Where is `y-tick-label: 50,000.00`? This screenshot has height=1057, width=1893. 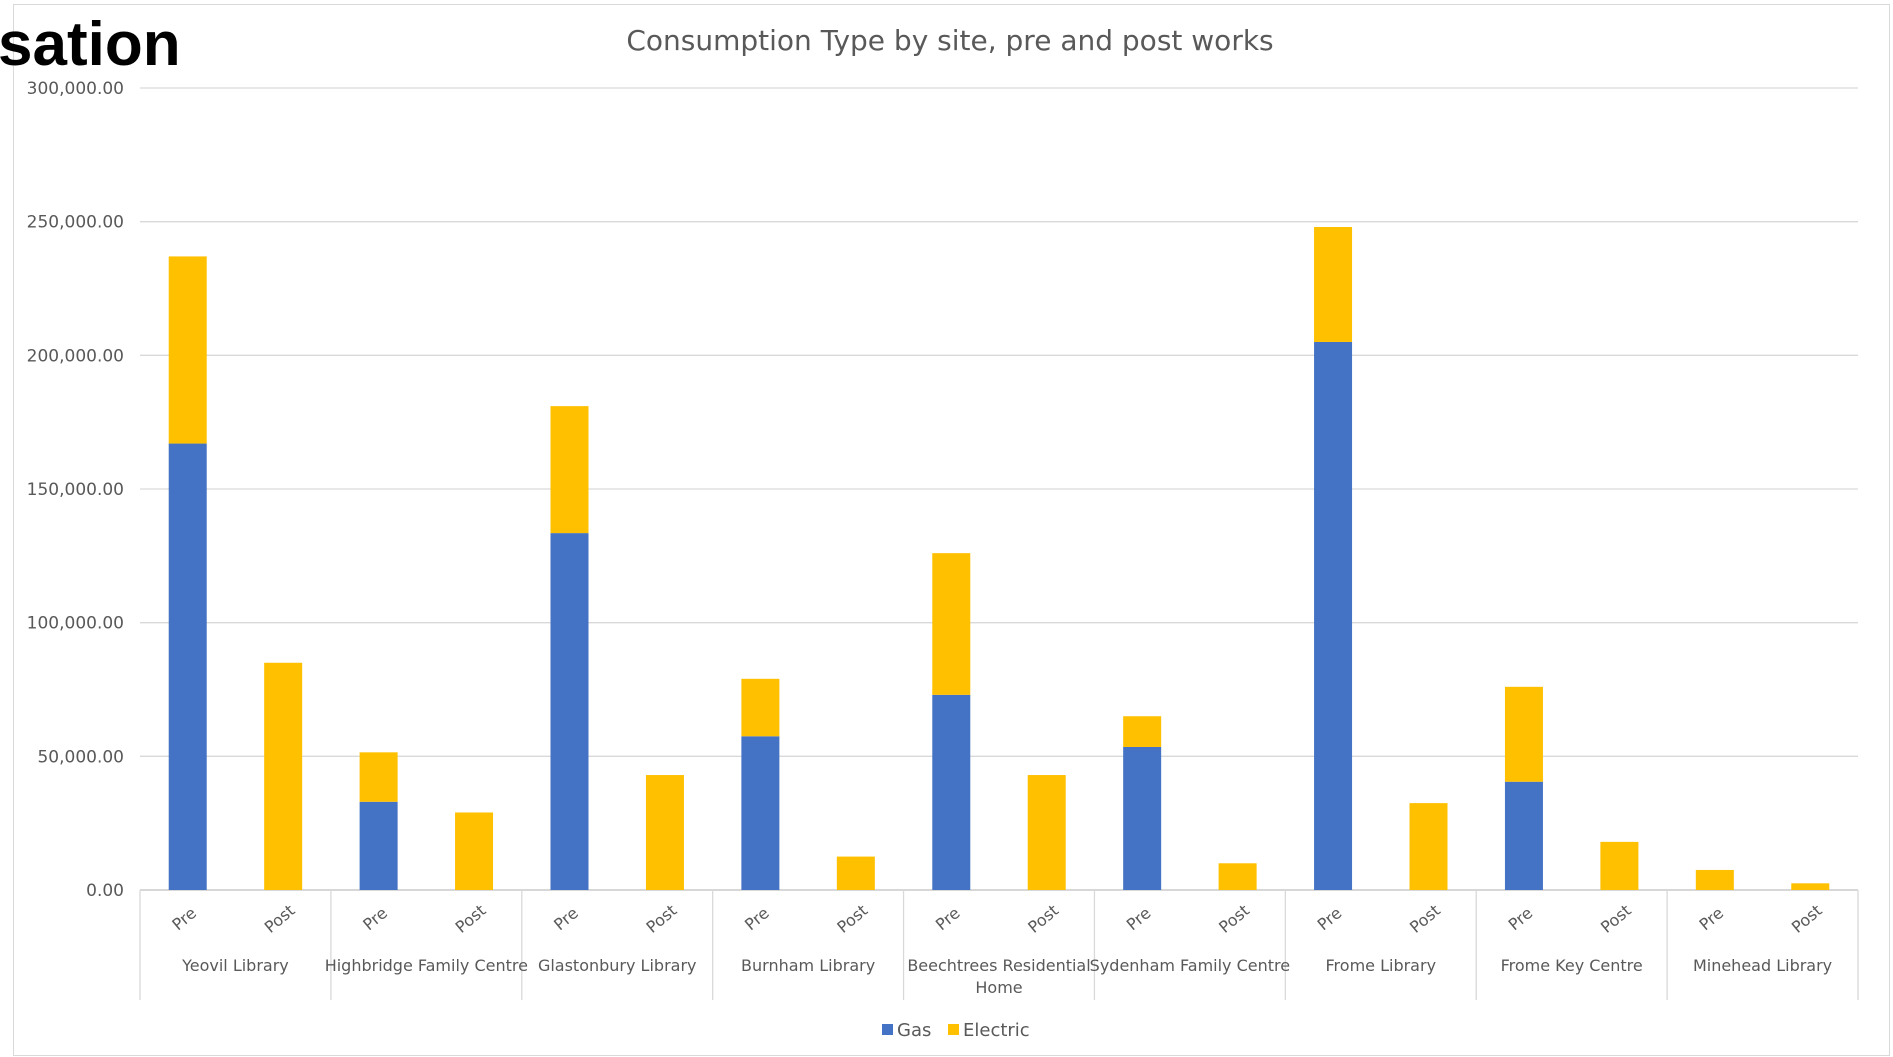 y-tick-label: 50,000.00 is located at coordinates (80, 757).